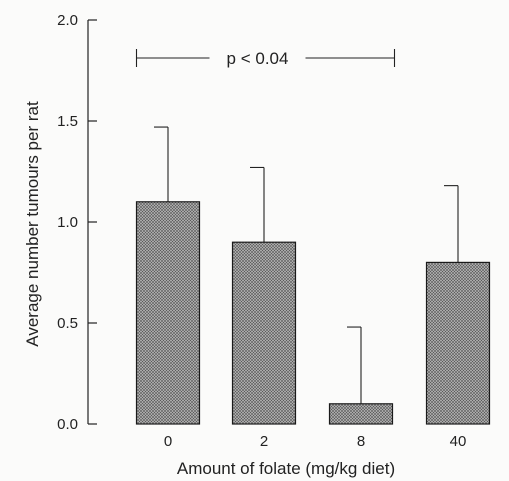 This screenshot has height=481, width=509. I want to click on x-tick-label: 2, so click(264, 441).